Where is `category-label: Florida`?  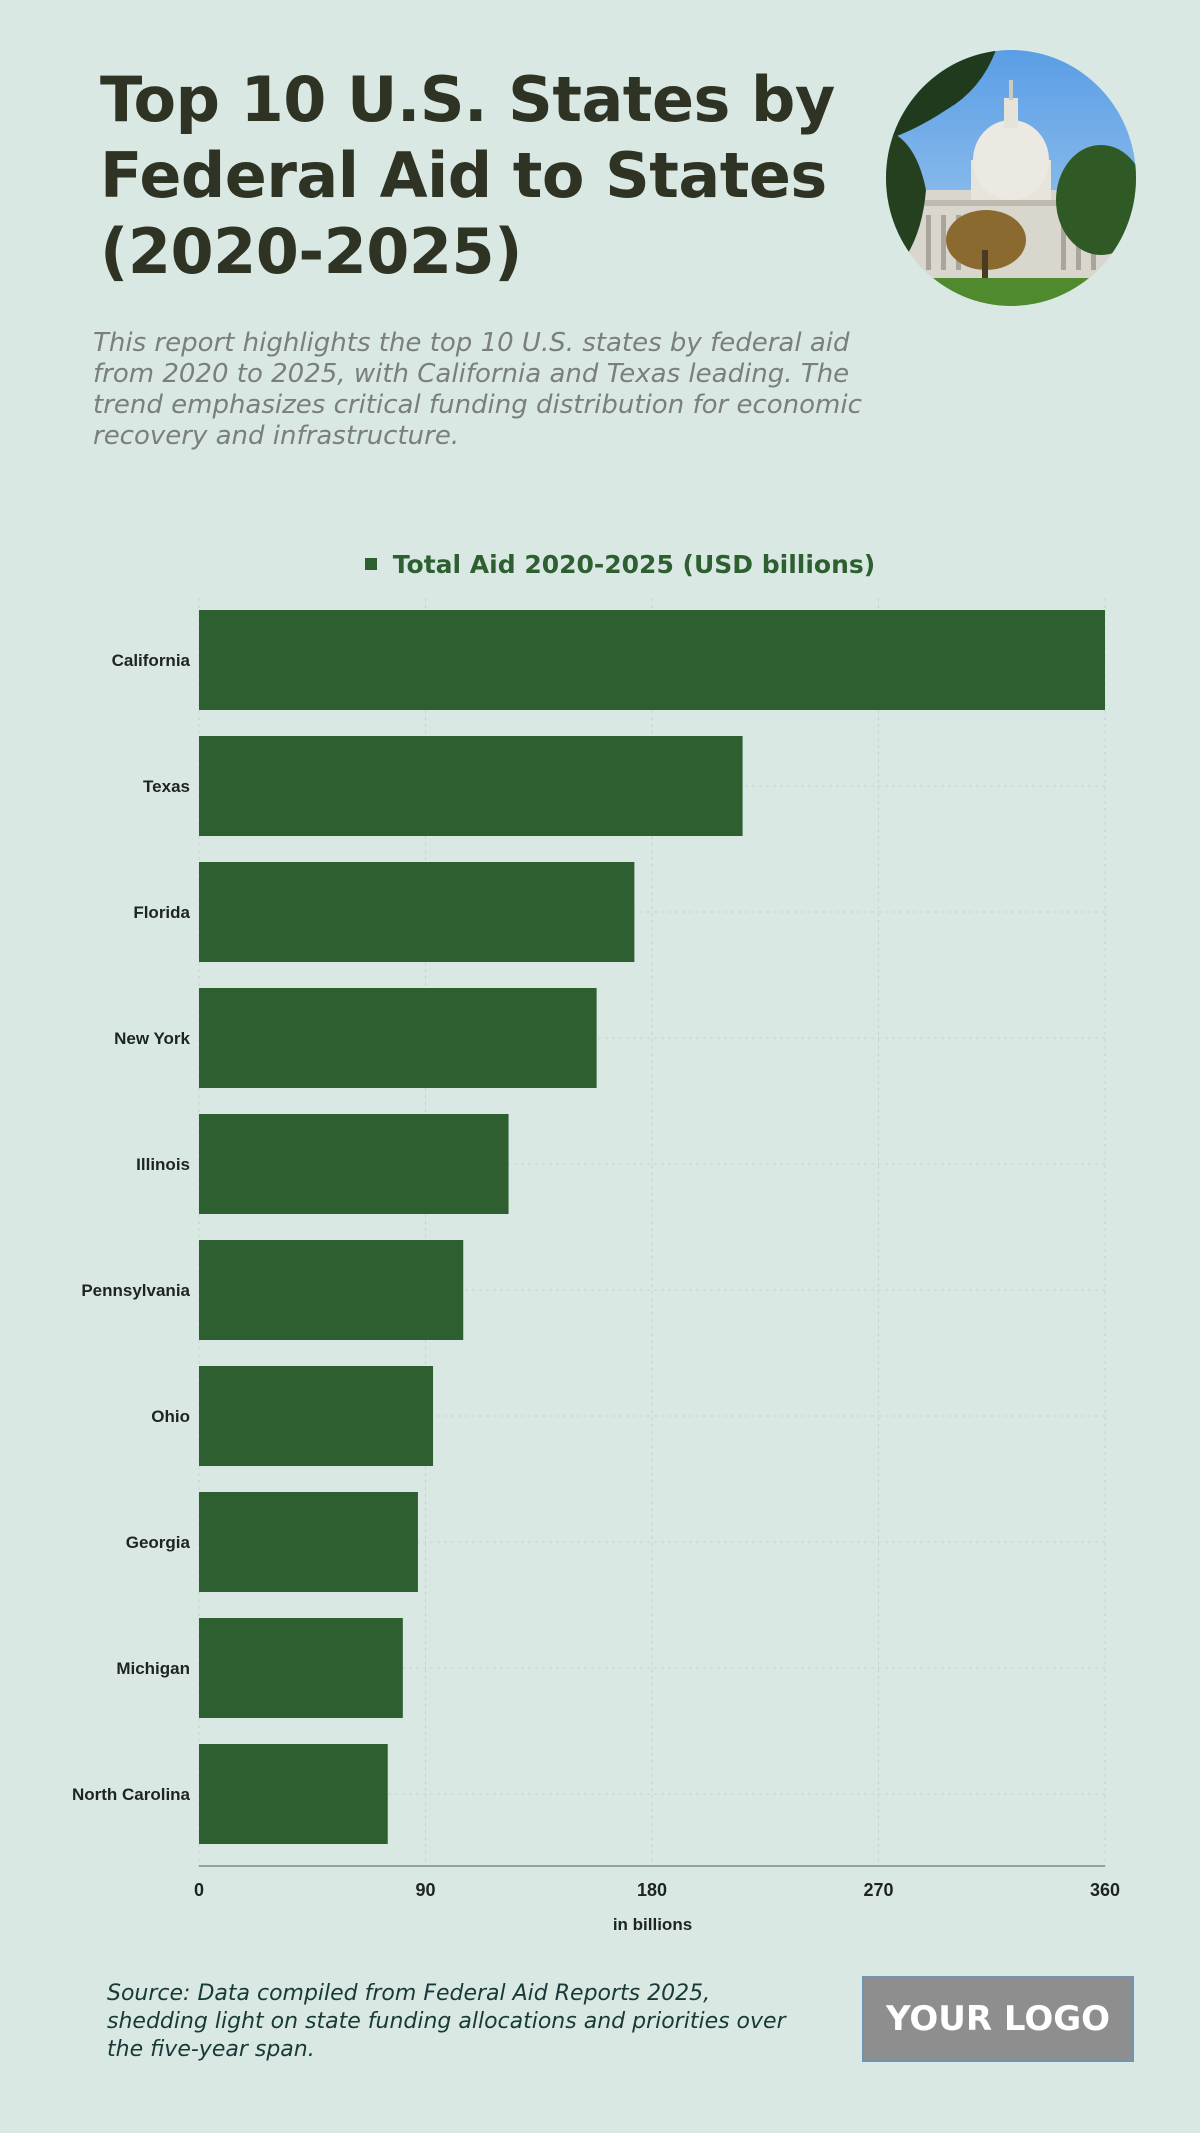 category-label: Florida is located at coordinates (161, 912).